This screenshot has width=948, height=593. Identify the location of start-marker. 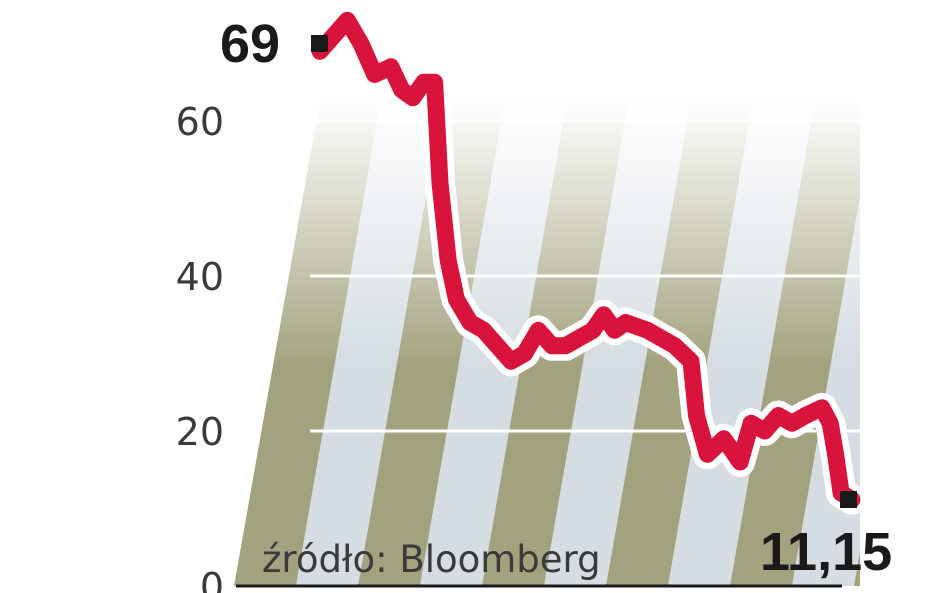
(319, 43).